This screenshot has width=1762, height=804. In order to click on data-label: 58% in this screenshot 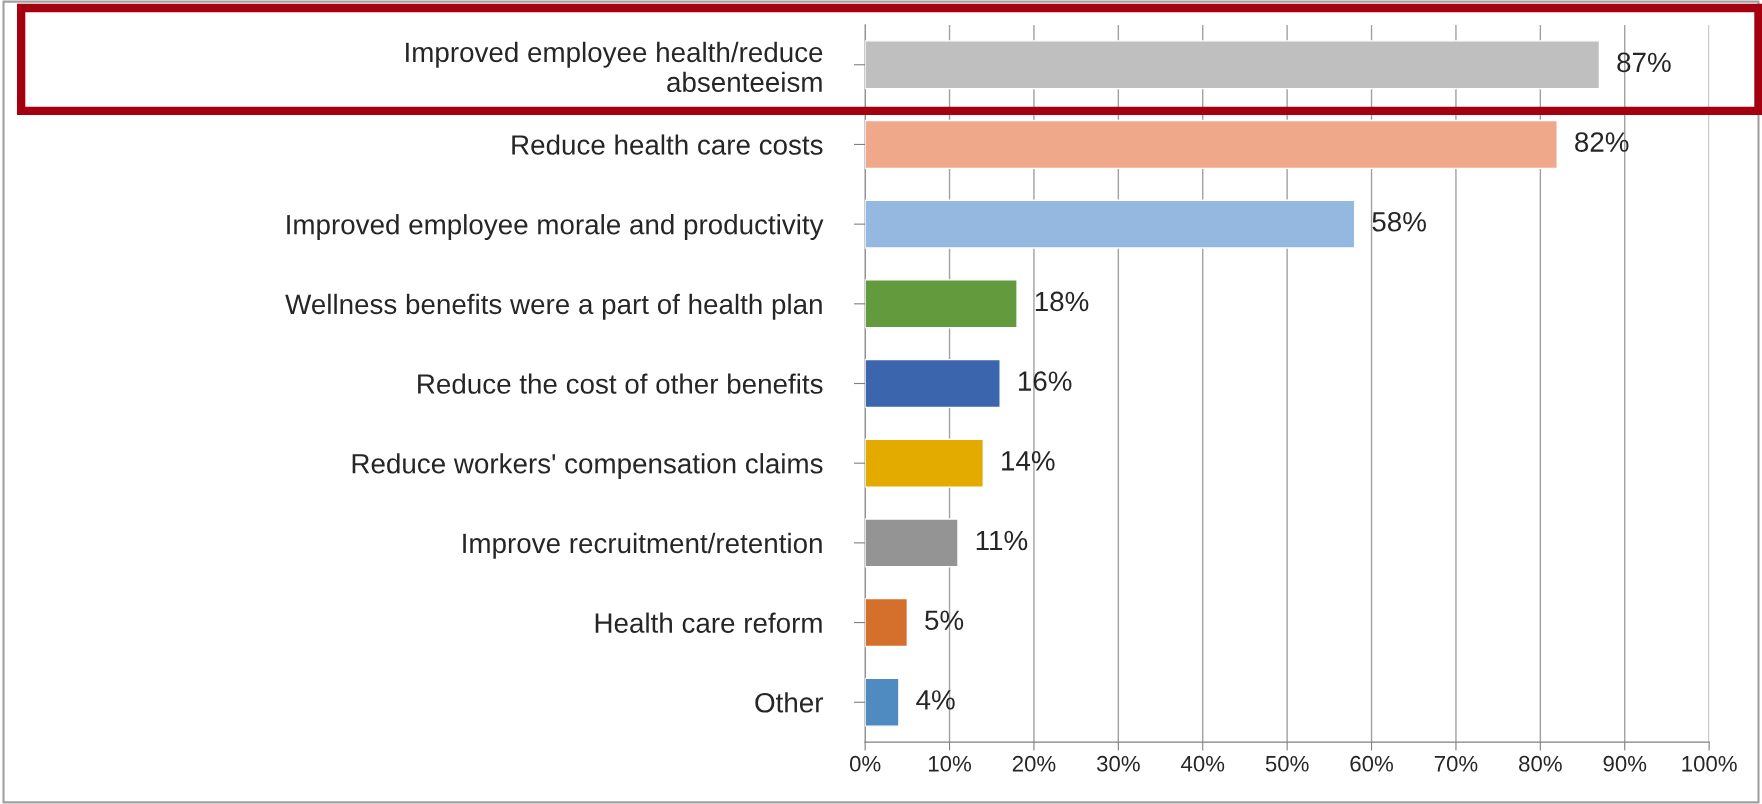, I will do `click(1399, 221)`.